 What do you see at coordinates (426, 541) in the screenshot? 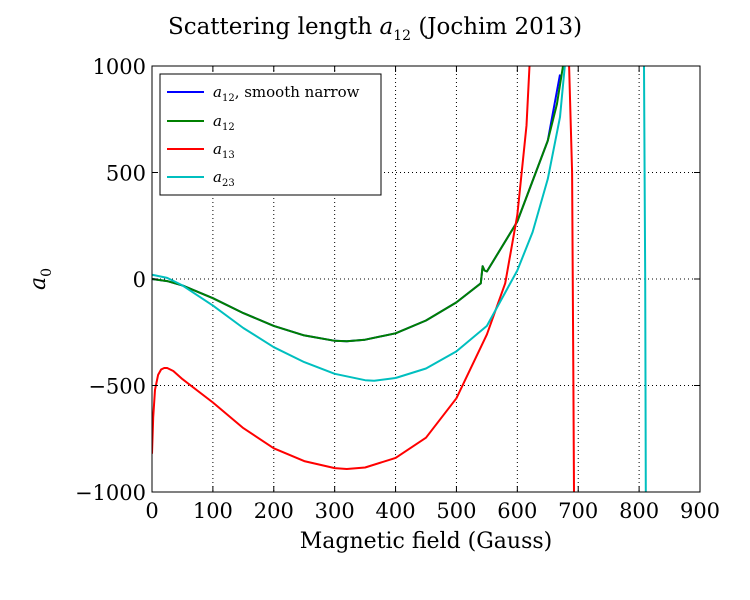
I see `x-axis-label: Magnetic field (Gauss)` at bounding box center [426, 541].